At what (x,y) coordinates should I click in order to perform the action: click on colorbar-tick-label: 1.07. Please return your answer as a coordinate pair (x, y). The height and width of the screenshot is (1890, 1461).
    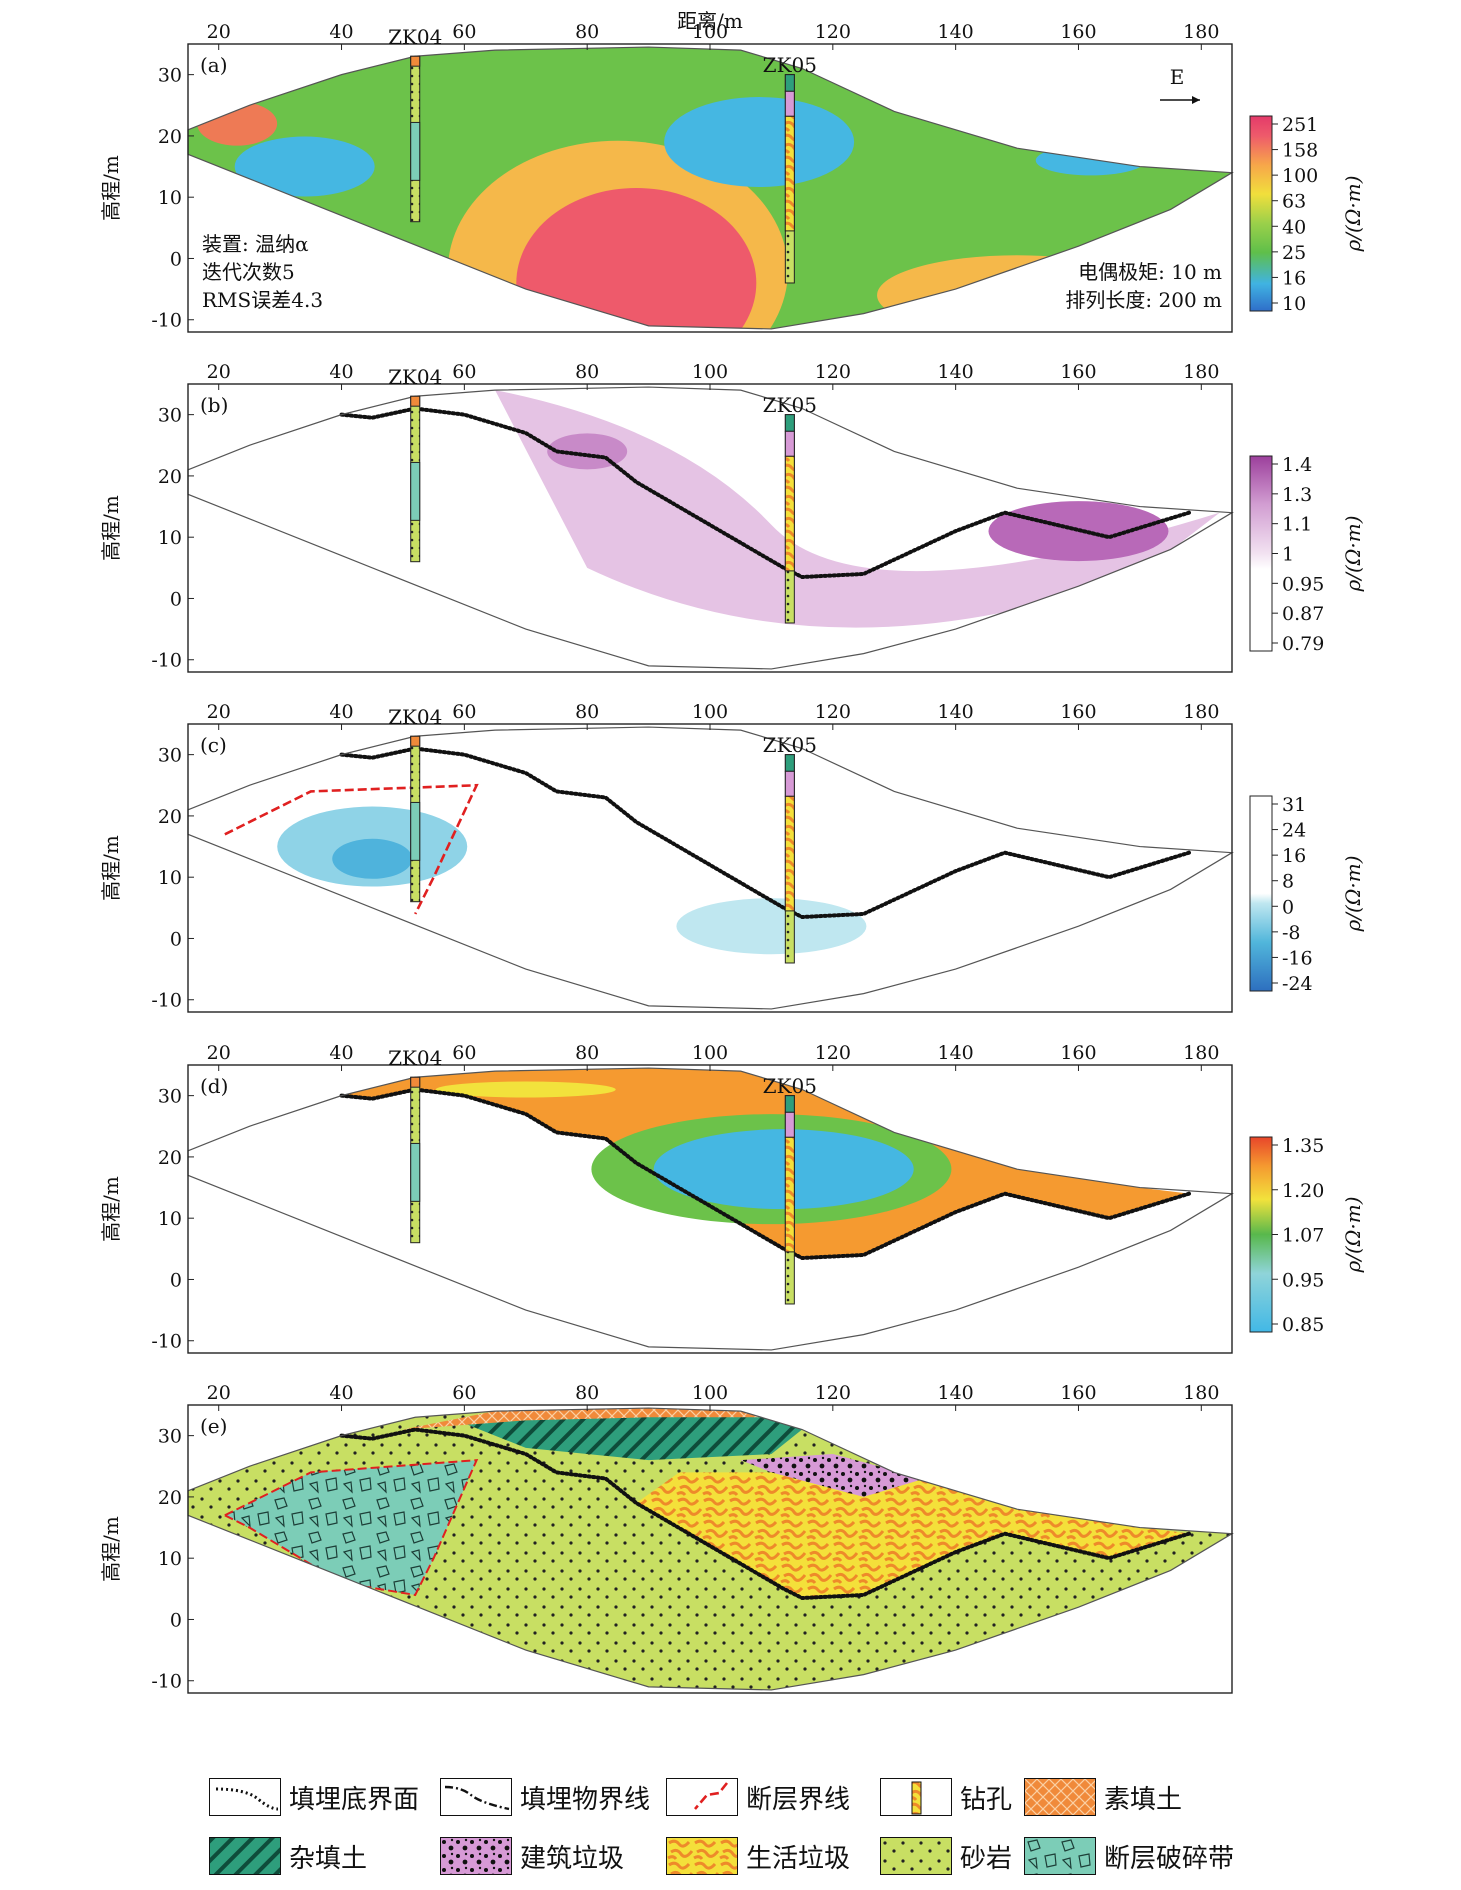
    Looking at the image, I should click on (1303, 1236).